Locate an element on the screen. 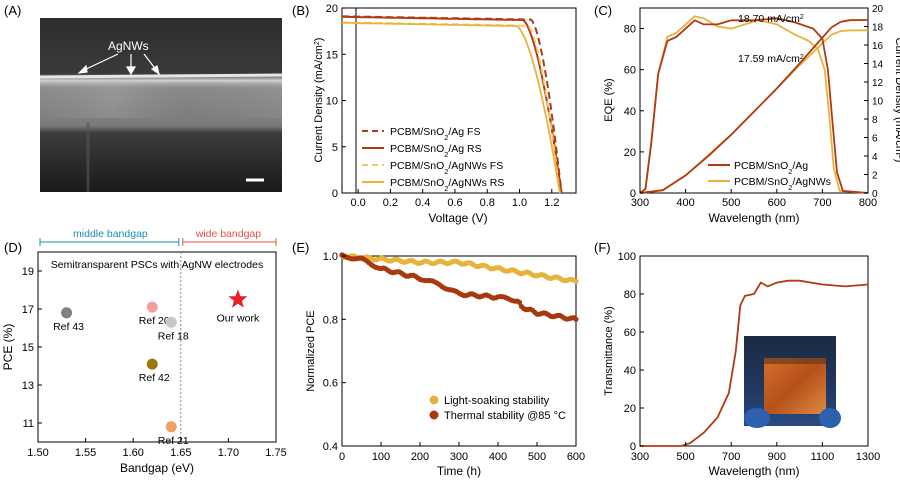 This screenshot has height=482, width=900. panel-d-ytick-label: 11 is located at coordinates (28, 424).